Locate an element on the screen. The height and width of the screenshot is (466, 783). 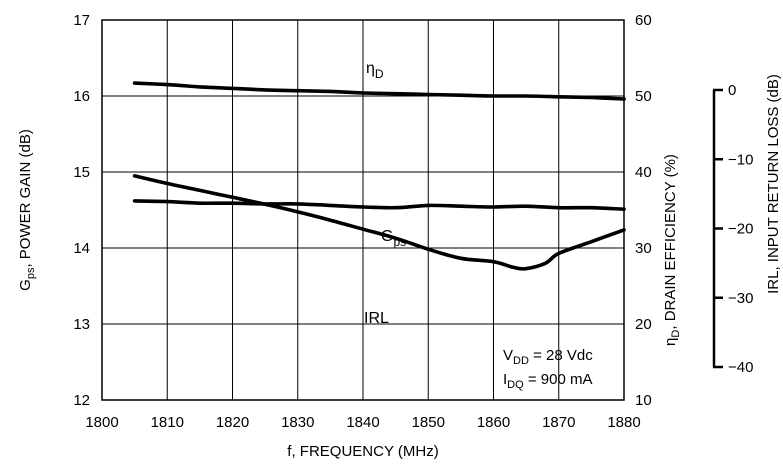
x-tick-label: 1850 is located at coordinates (428, 422).